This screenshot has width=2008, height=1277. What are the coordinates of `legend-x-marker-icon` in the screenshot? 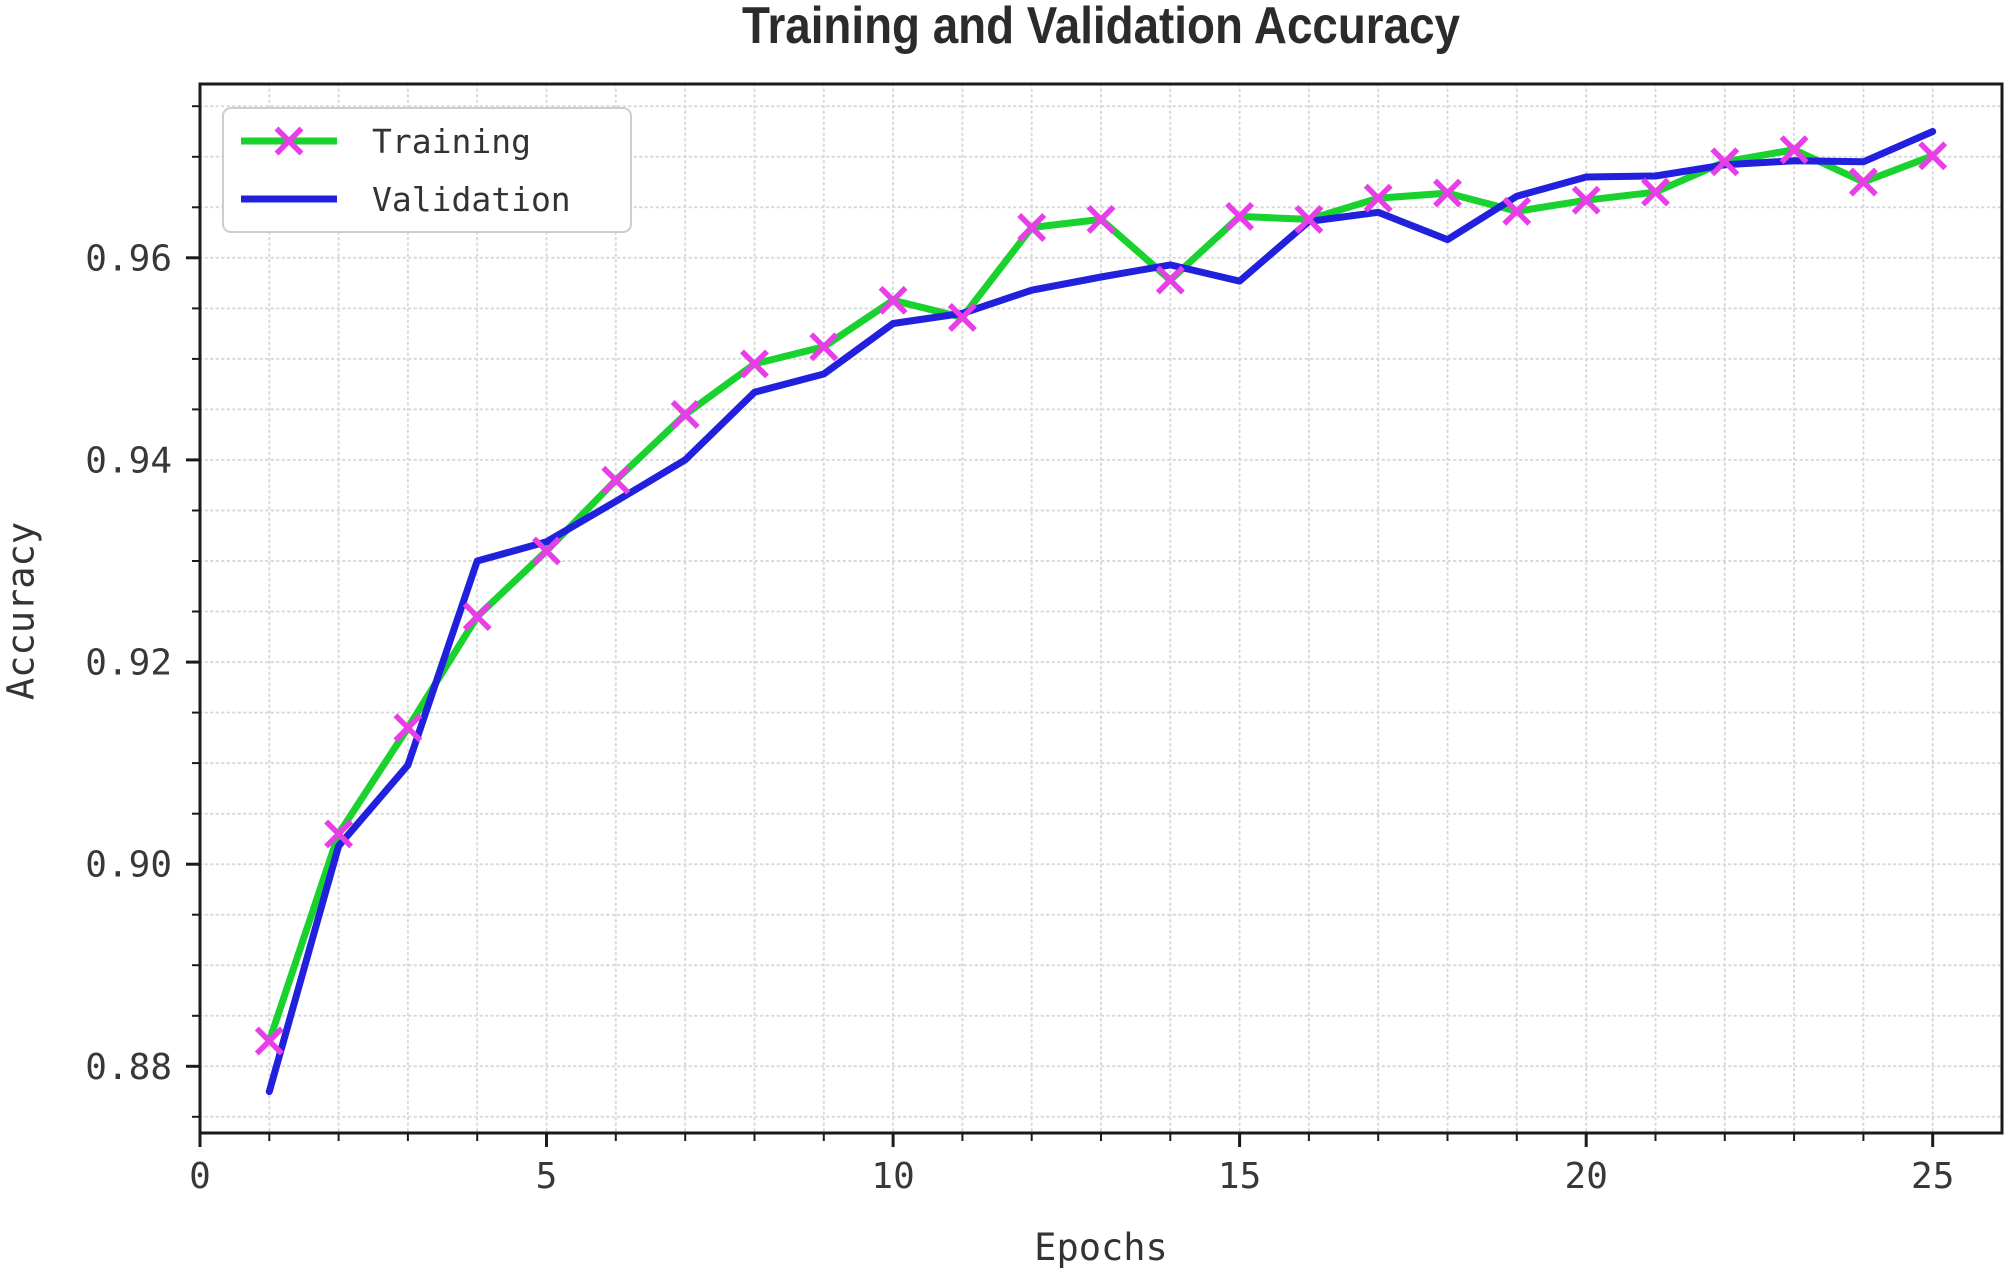 It's located at (289, 141).